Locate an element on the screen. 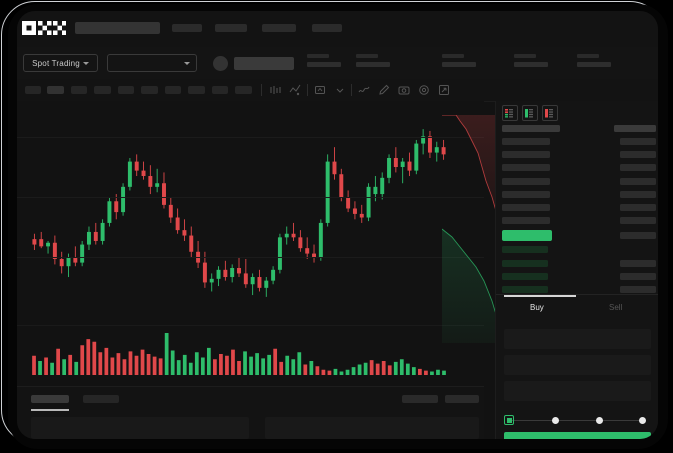 The width and height of the screenshot is (673, 453). orderbook-last-total is located at coordinates (638, 236).